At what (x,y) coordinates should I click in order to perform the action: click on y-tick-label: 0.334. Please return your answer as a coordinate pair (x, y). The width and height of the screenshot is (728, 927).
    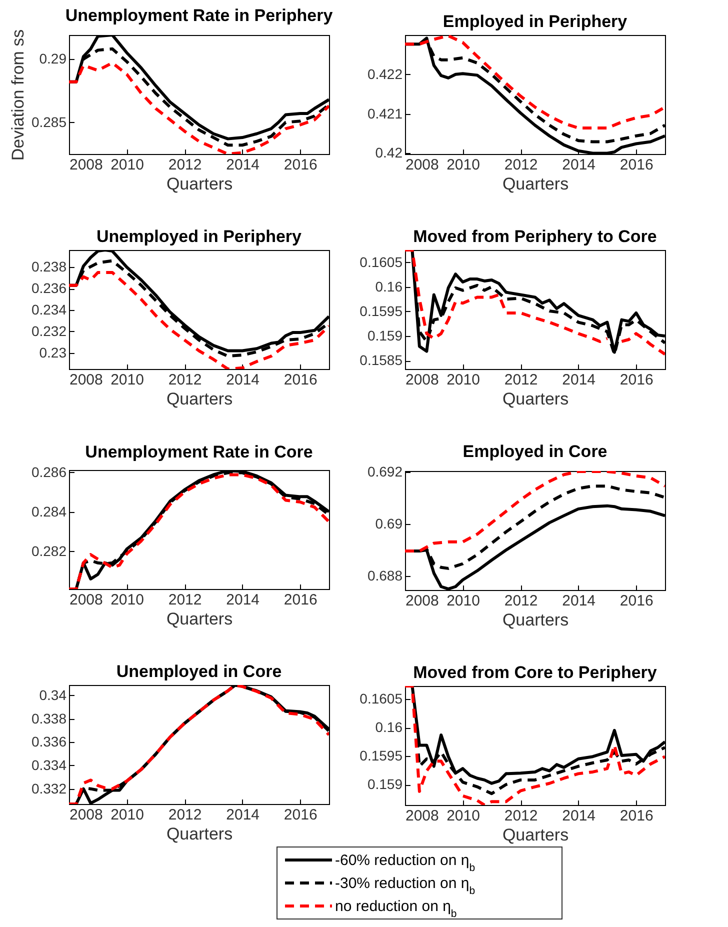
    Looking at the image, I should click on (49, 765).